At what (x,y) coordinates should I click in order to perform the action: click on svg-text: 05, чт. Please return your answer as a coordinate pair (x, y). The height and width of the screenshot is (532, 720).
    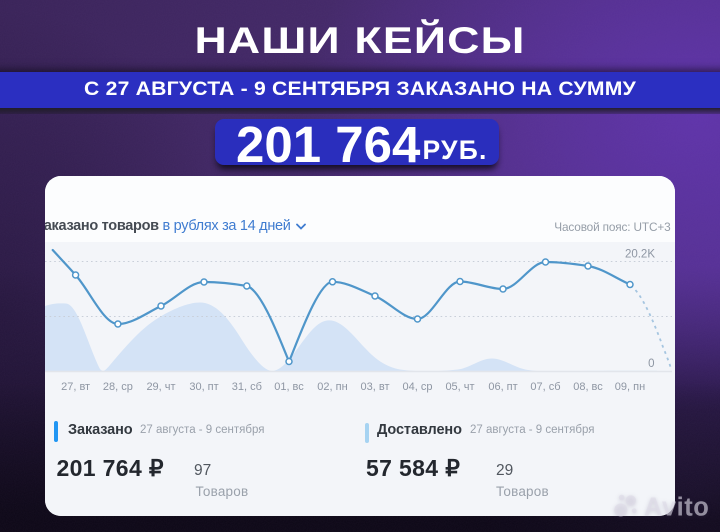
    Looking at the image, I should click on (459, 387).